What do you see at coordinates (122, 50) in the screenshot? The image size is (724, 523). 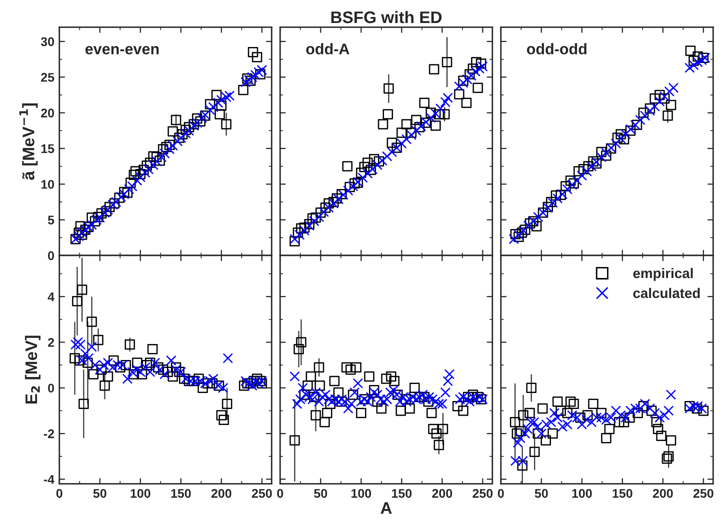 I see `annotation: even-even` at bounding box center [122, 50].